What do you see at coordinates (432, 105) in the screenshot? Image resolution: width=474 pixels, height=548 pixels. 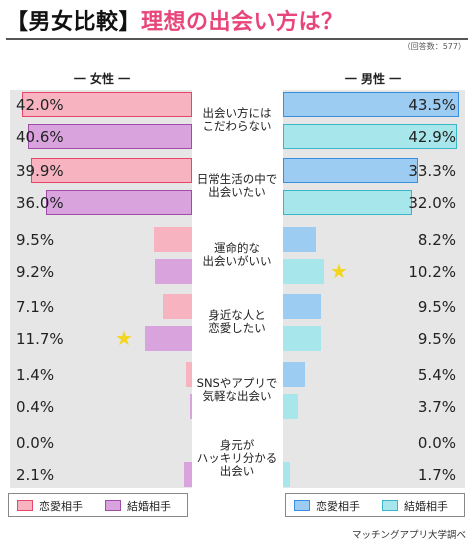 I see `value-label-male-love-0: 43.5%` at bounding box center [432, 105].